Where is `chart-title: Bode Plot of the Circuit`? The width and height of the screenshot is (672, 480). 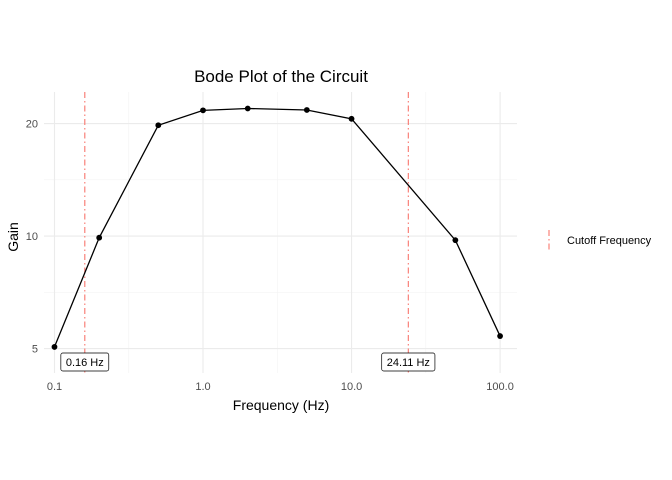
chart-title: Bode Plot of the Circuit is located at coordinates (281, 76).